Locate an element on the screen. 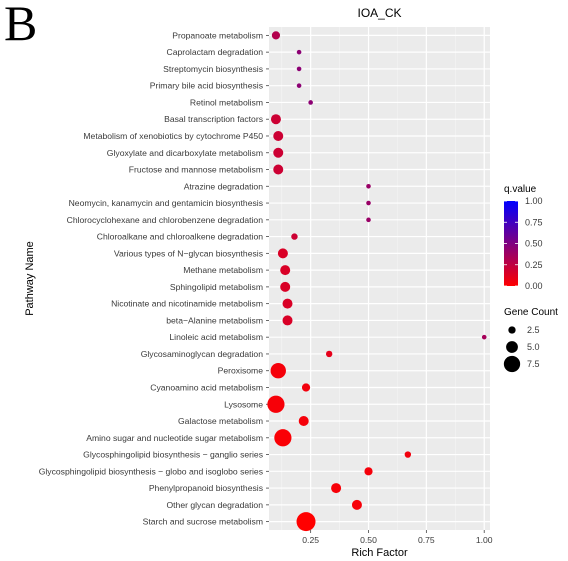 This screenshot has height=561, width=568. pathway-label: Phenylpropanoid biosynthesis is located at coordinates (206, 488).